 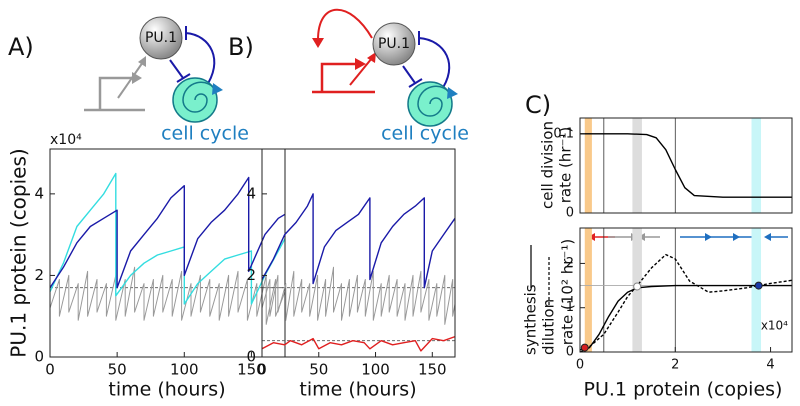 I want to click on x-tick-label: 4, so click(x=770, y=365).